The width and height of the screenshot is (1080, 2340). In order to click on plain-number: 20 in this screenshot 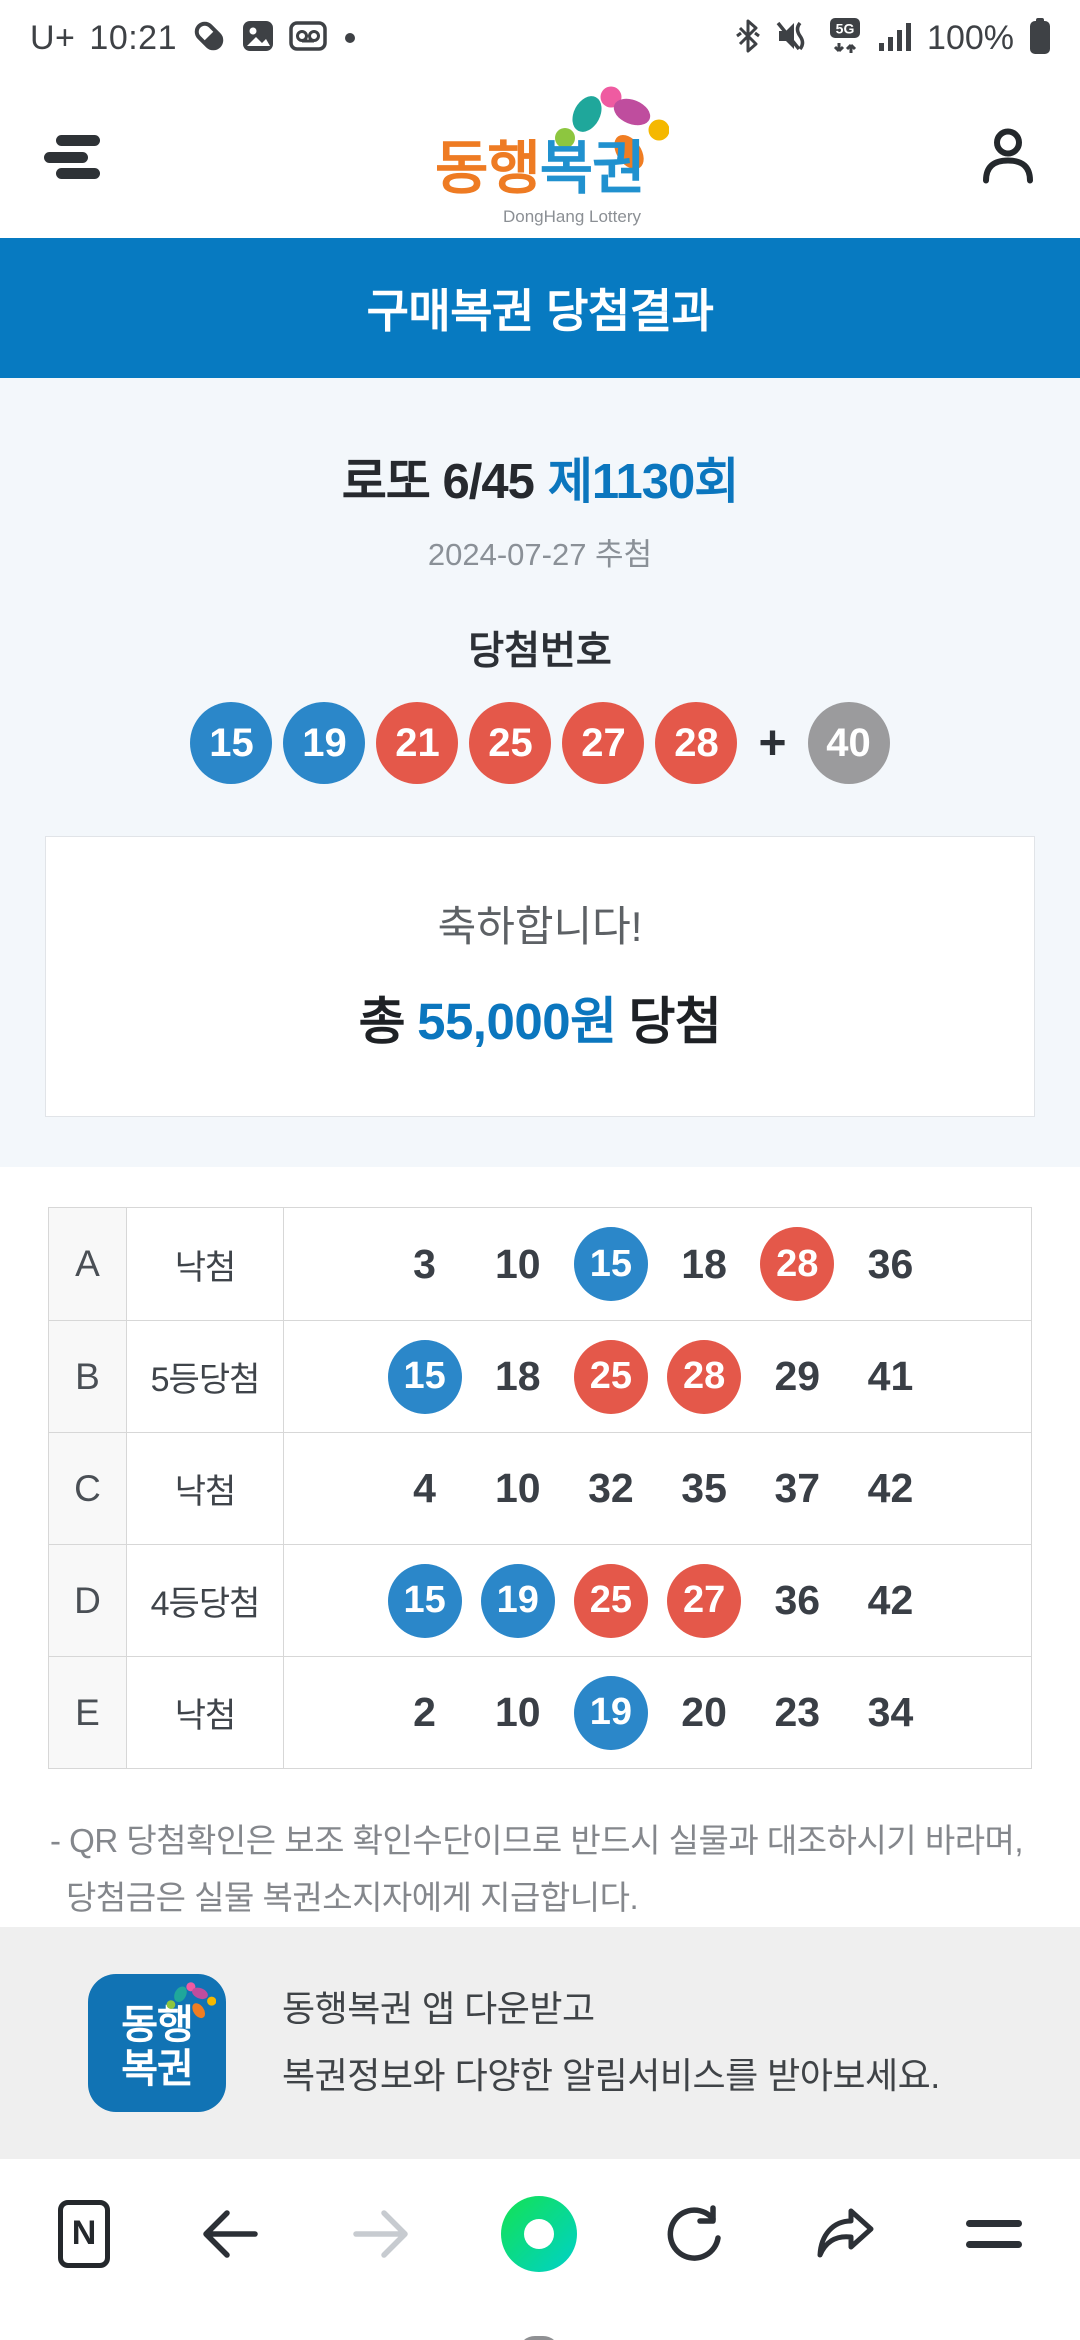, I will do `click(704, 1712)`.